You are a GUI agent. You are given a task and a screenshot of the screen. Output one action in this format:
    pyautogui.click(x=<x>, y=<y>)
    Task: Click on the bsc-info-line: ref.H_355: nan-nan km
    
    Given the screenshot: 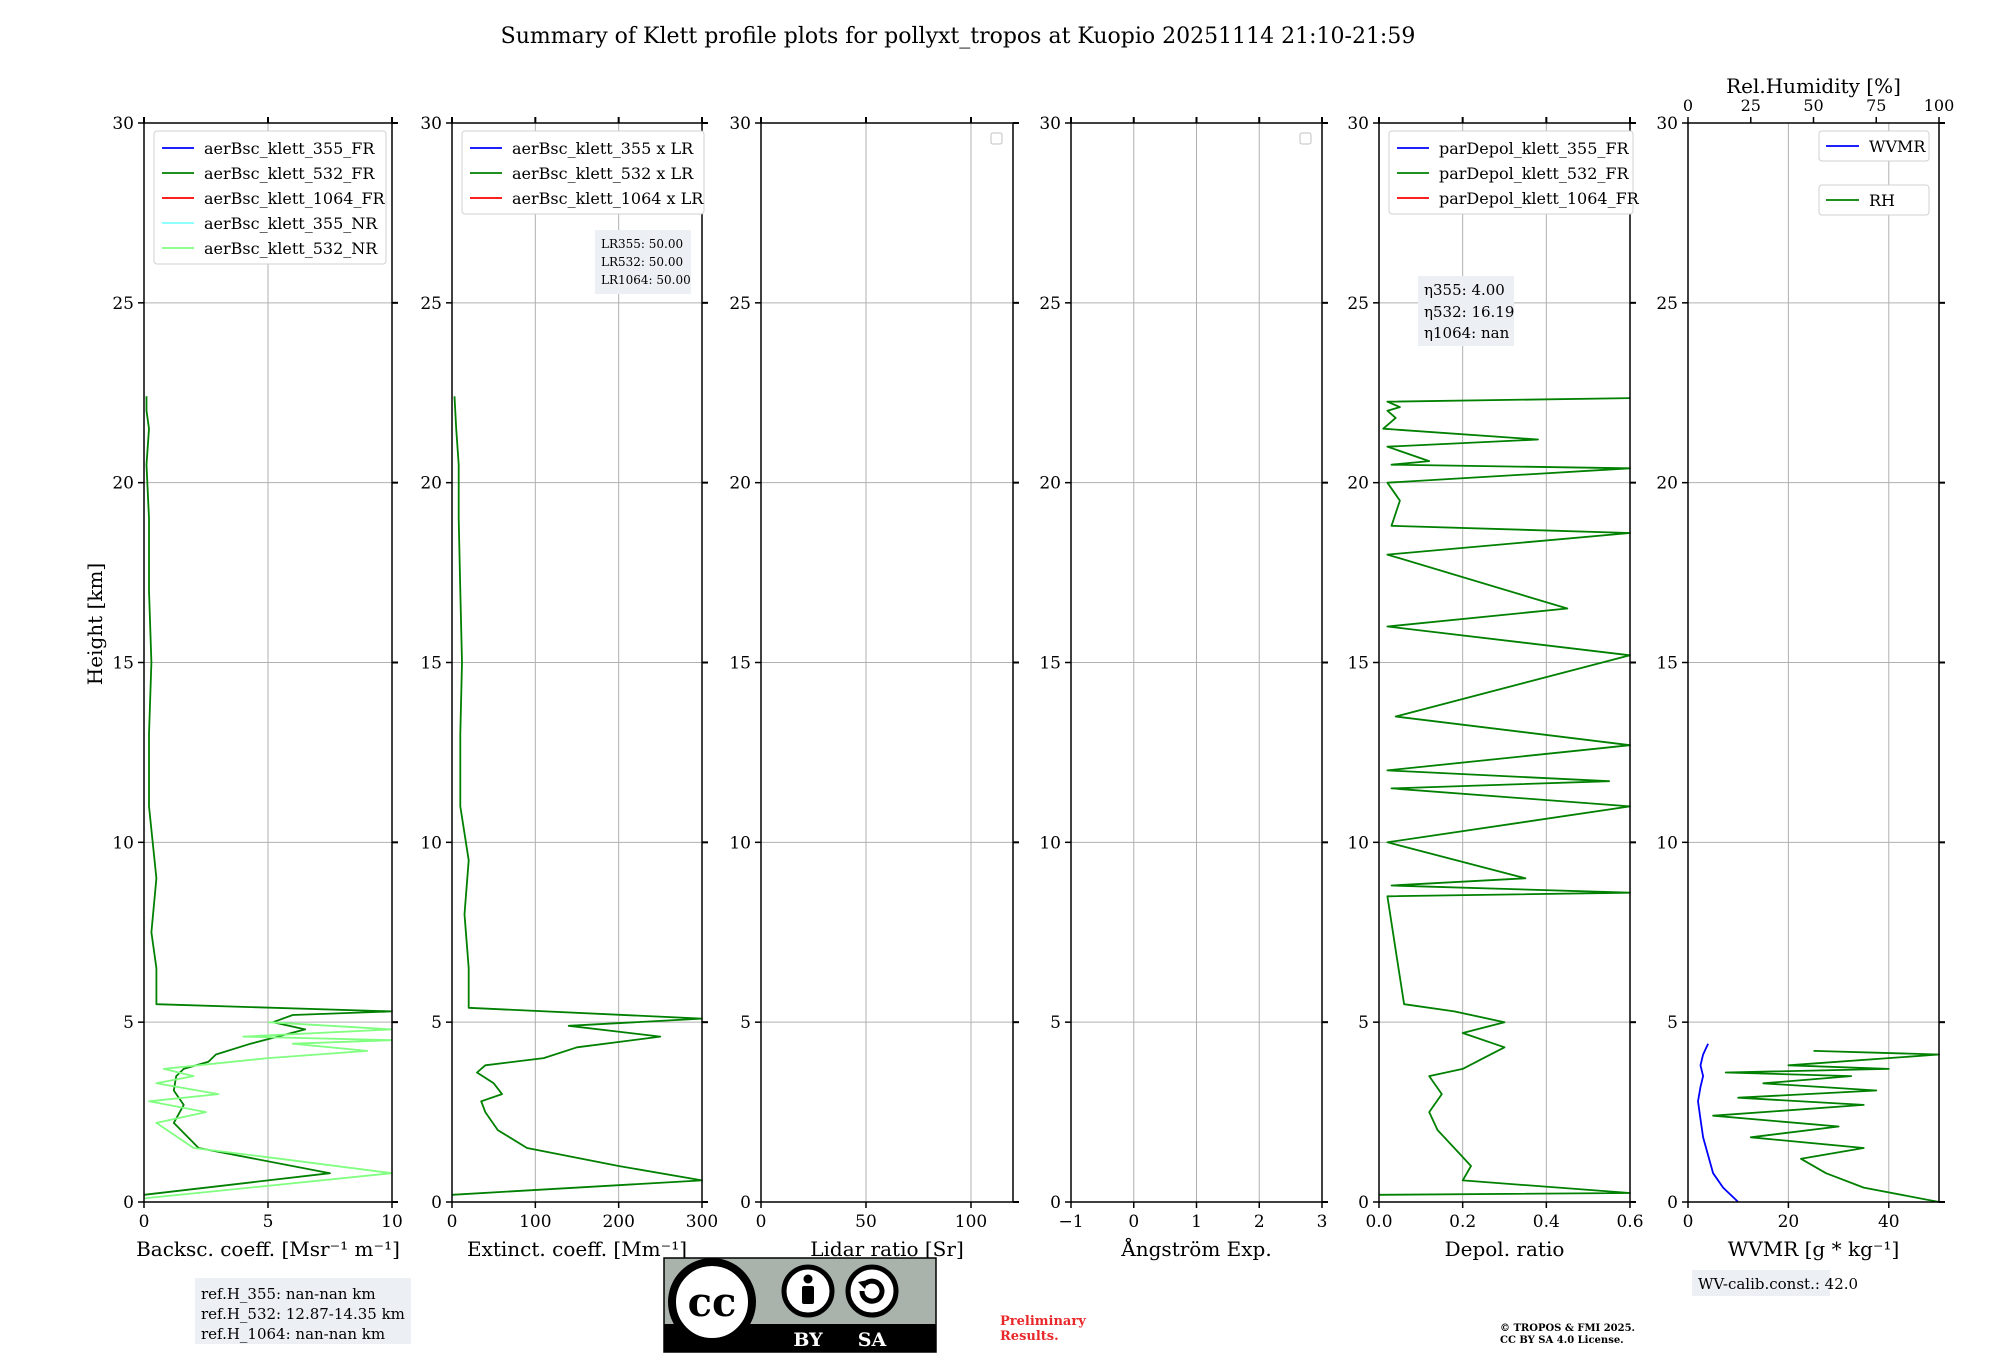 What is the action you would take?
    pyautogui.click(x=288, y=1294)
    